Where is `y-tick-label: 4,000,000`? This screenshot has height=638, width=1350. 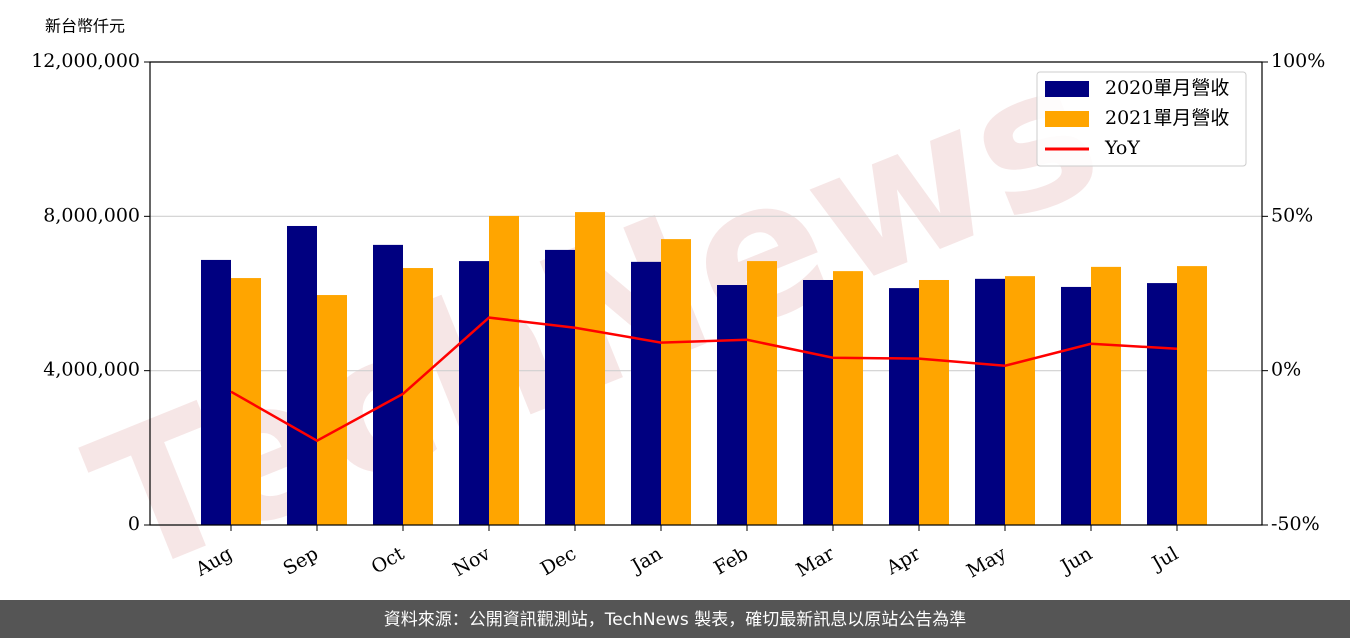 y-tick-label: 4,000,000 is located at coordinates (91, 370).